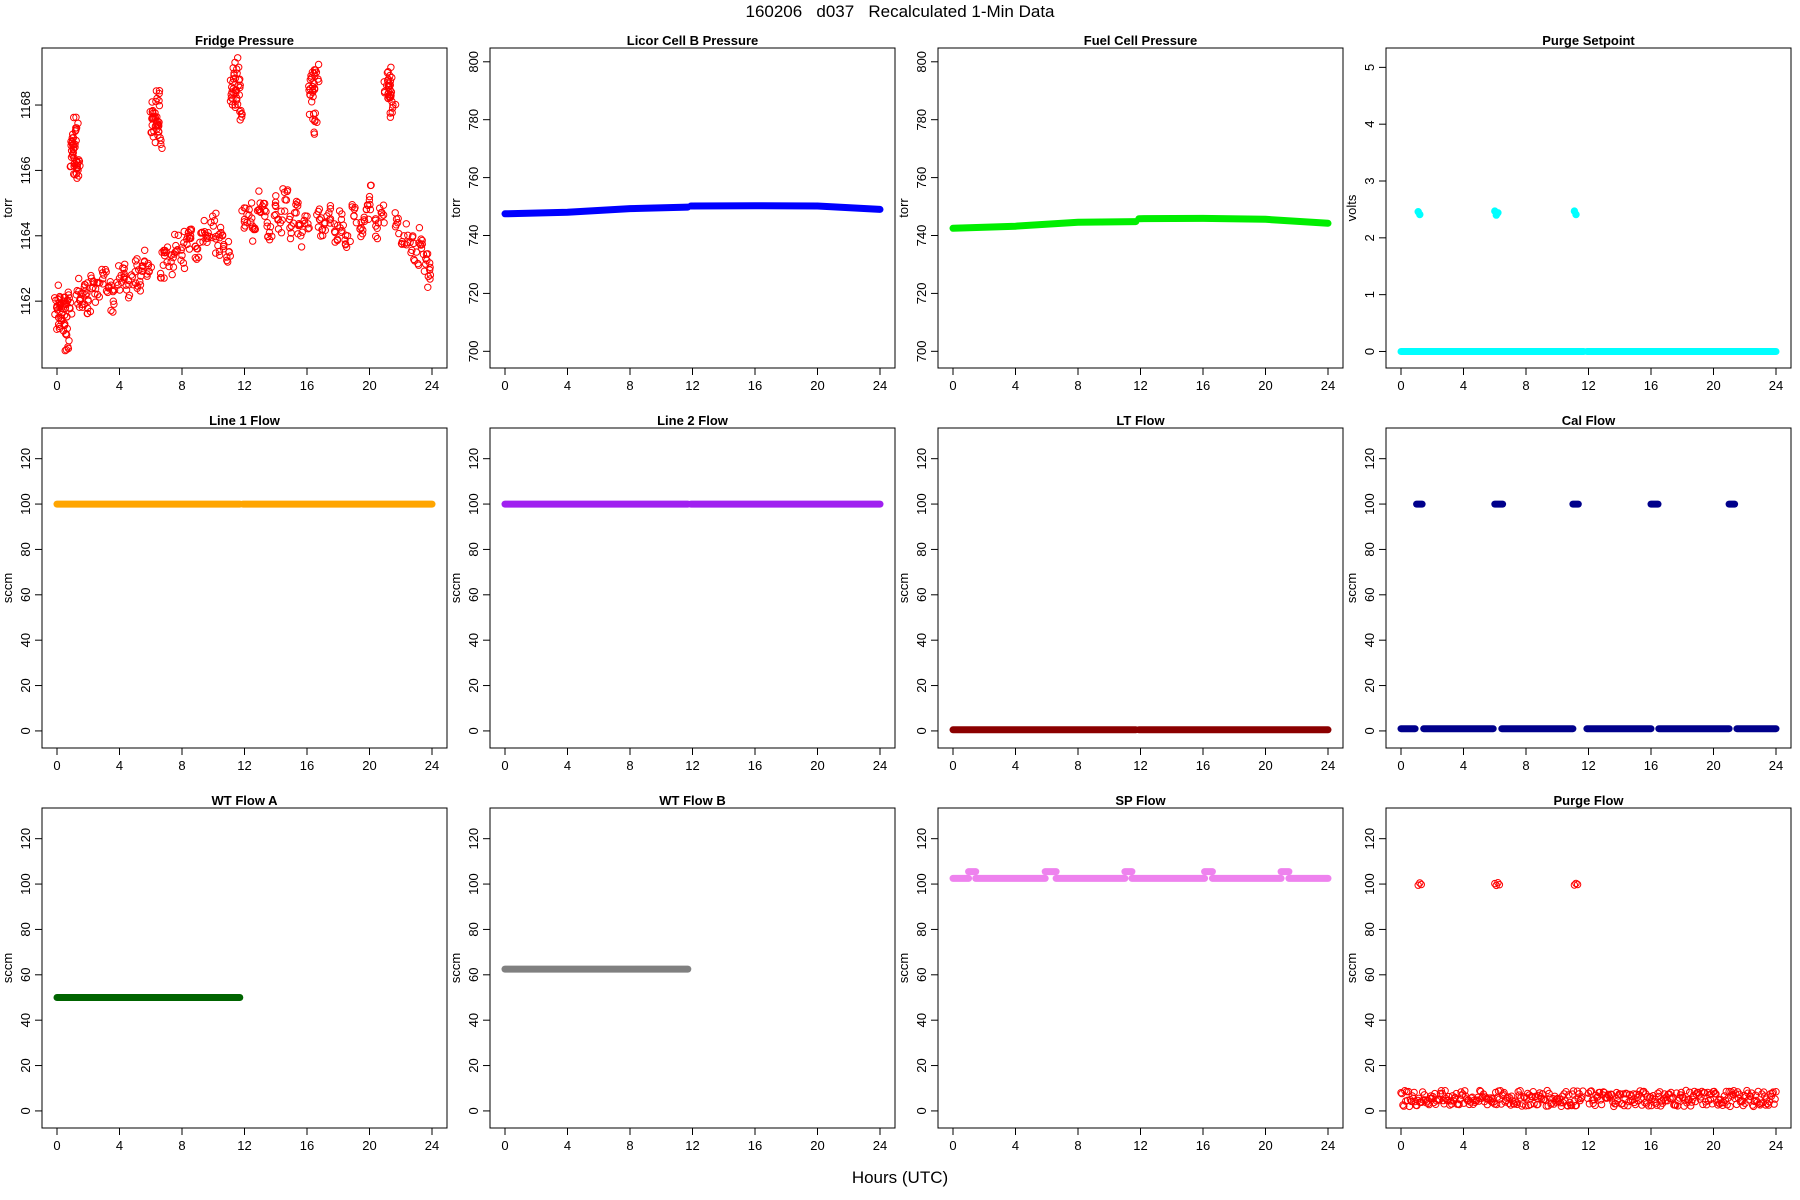 The image size is (1800, 1200). I want to click on plot-wt-flow-b: WT Flow B 0 4 8 12 16 20 24 0 20 40 60 80 100 120 sccm, so click(672, 973).